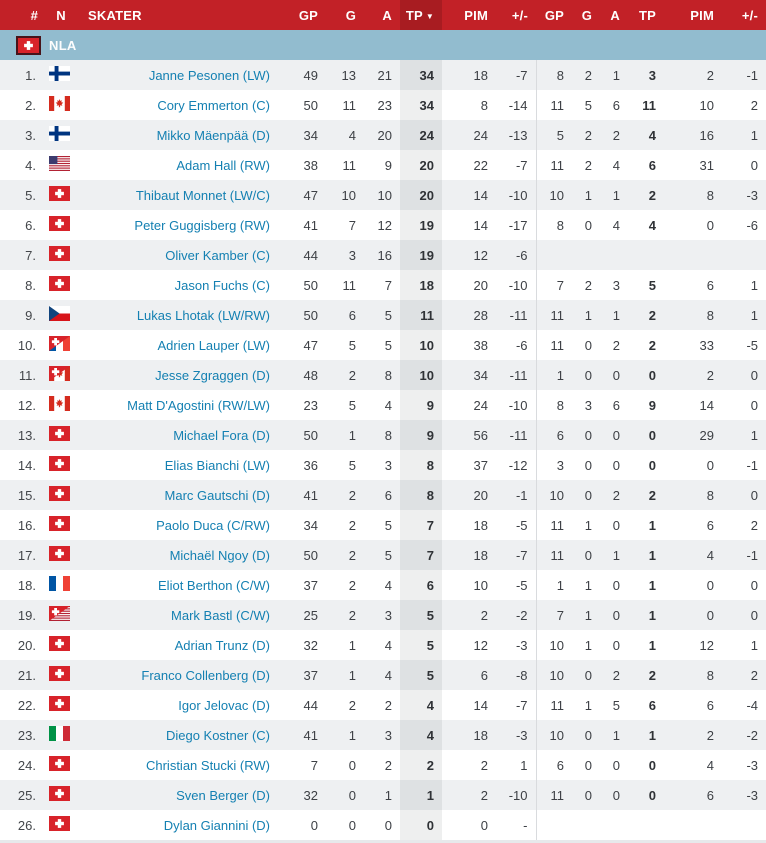  What do you see at coordinates (302, 15) in the screenshot?
I see `column-header-gp1: GP` at bounding box center [302, 15].